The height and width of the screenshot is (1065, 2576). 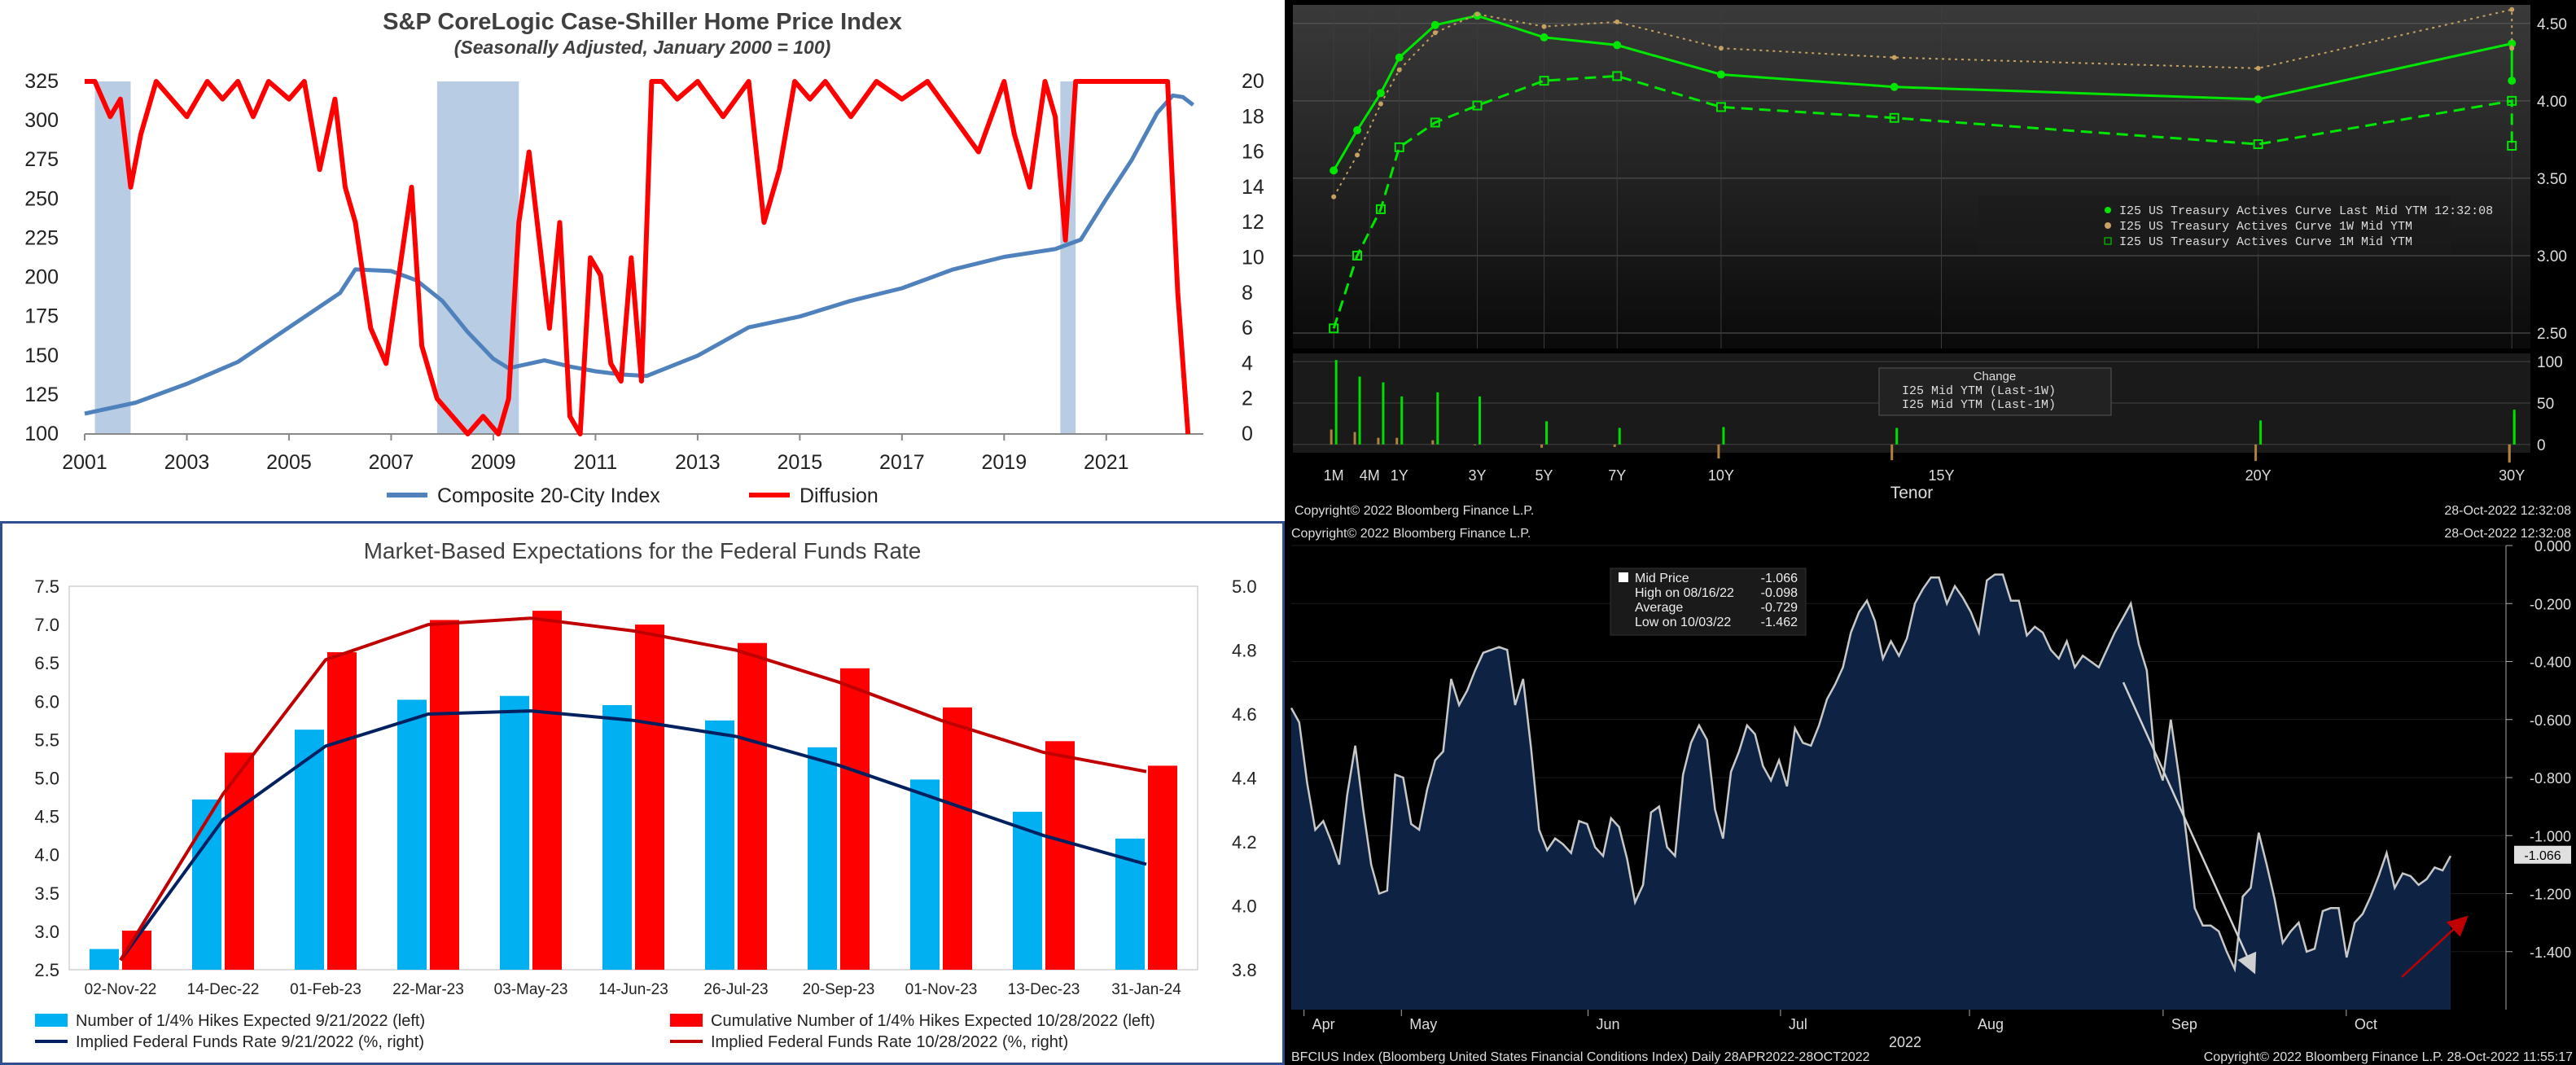 I want to click on y-left-tick-label: 275, so click(x=41, y=159).